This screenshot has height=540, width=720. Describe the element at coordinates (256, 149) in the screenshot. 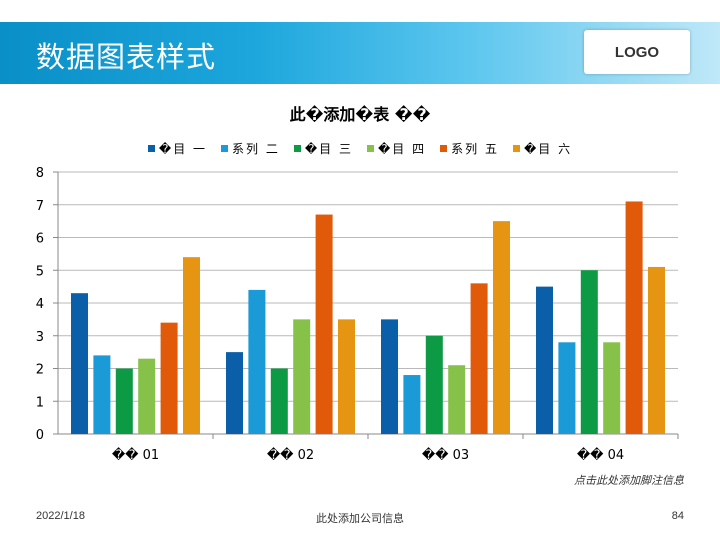

I see `legend-label-2: 系列 二` at that location.